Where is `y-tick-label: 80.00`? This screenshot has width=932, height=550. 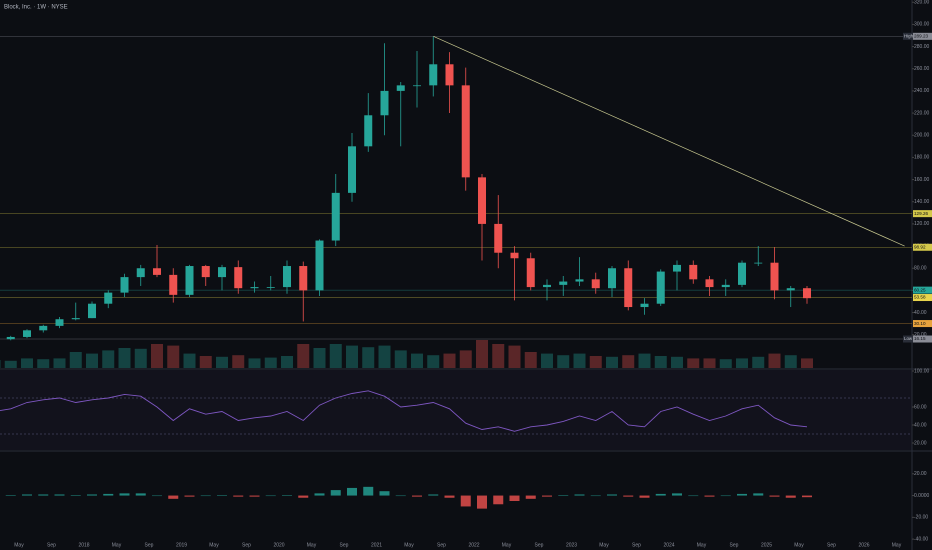 y-tick-label: 80.00 is located at coordinates (920, 269).